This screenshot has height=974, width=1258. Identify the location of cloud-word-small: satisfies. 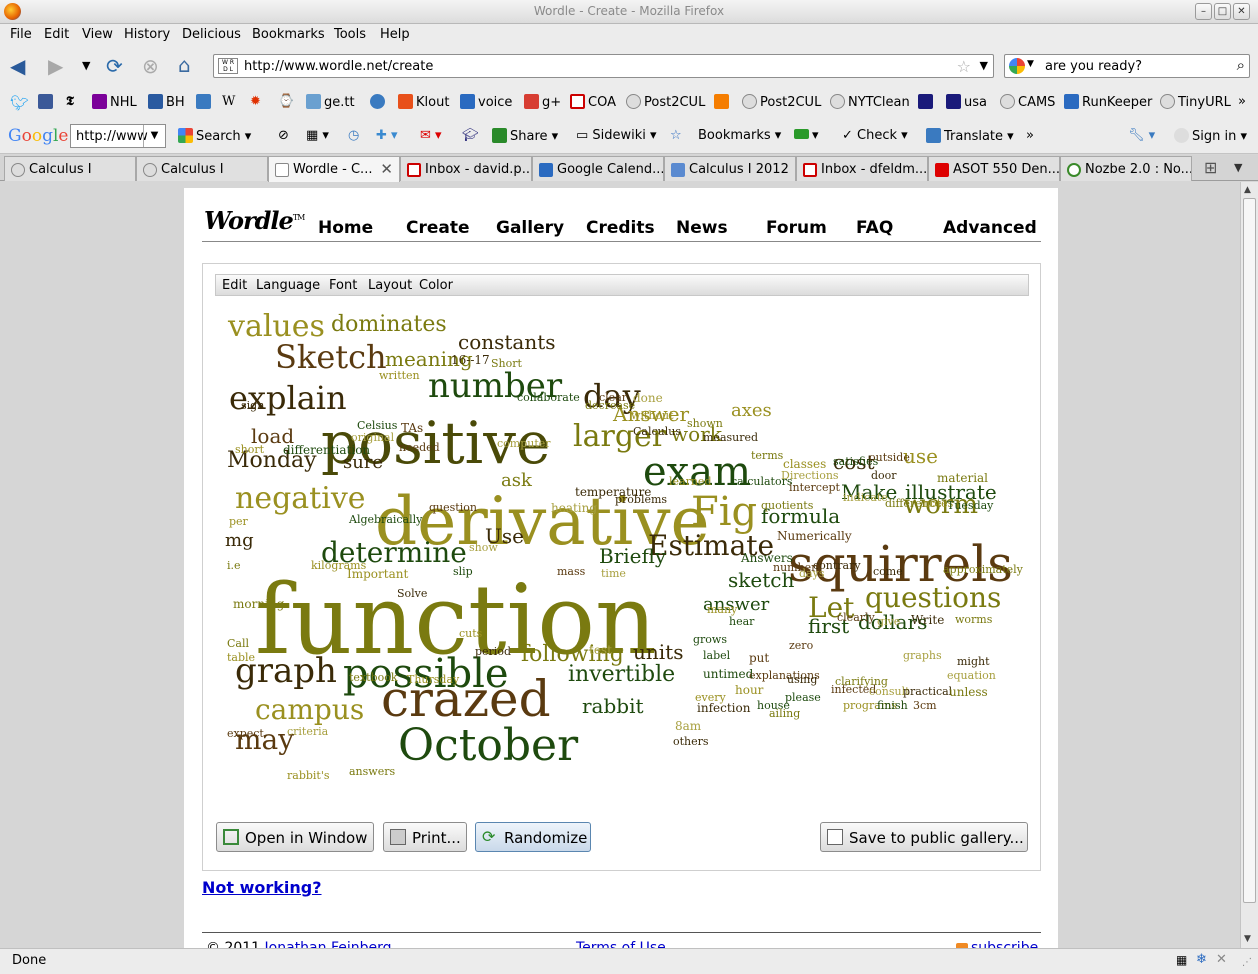
(856, 461).